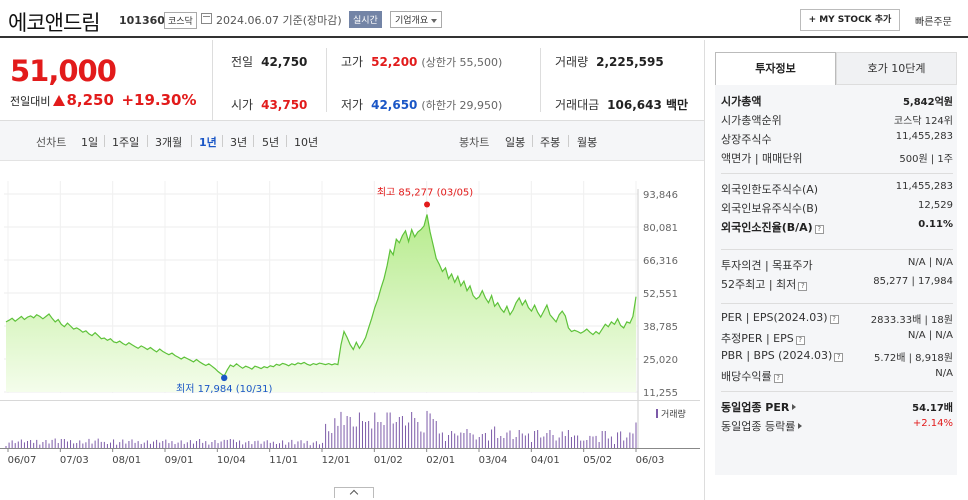 The height and width of the screenshot is (500, 968). Describe the element at coordinates (837, 376) in the screenshot. I see `info-row: 배당수익률? N/A` at that location.